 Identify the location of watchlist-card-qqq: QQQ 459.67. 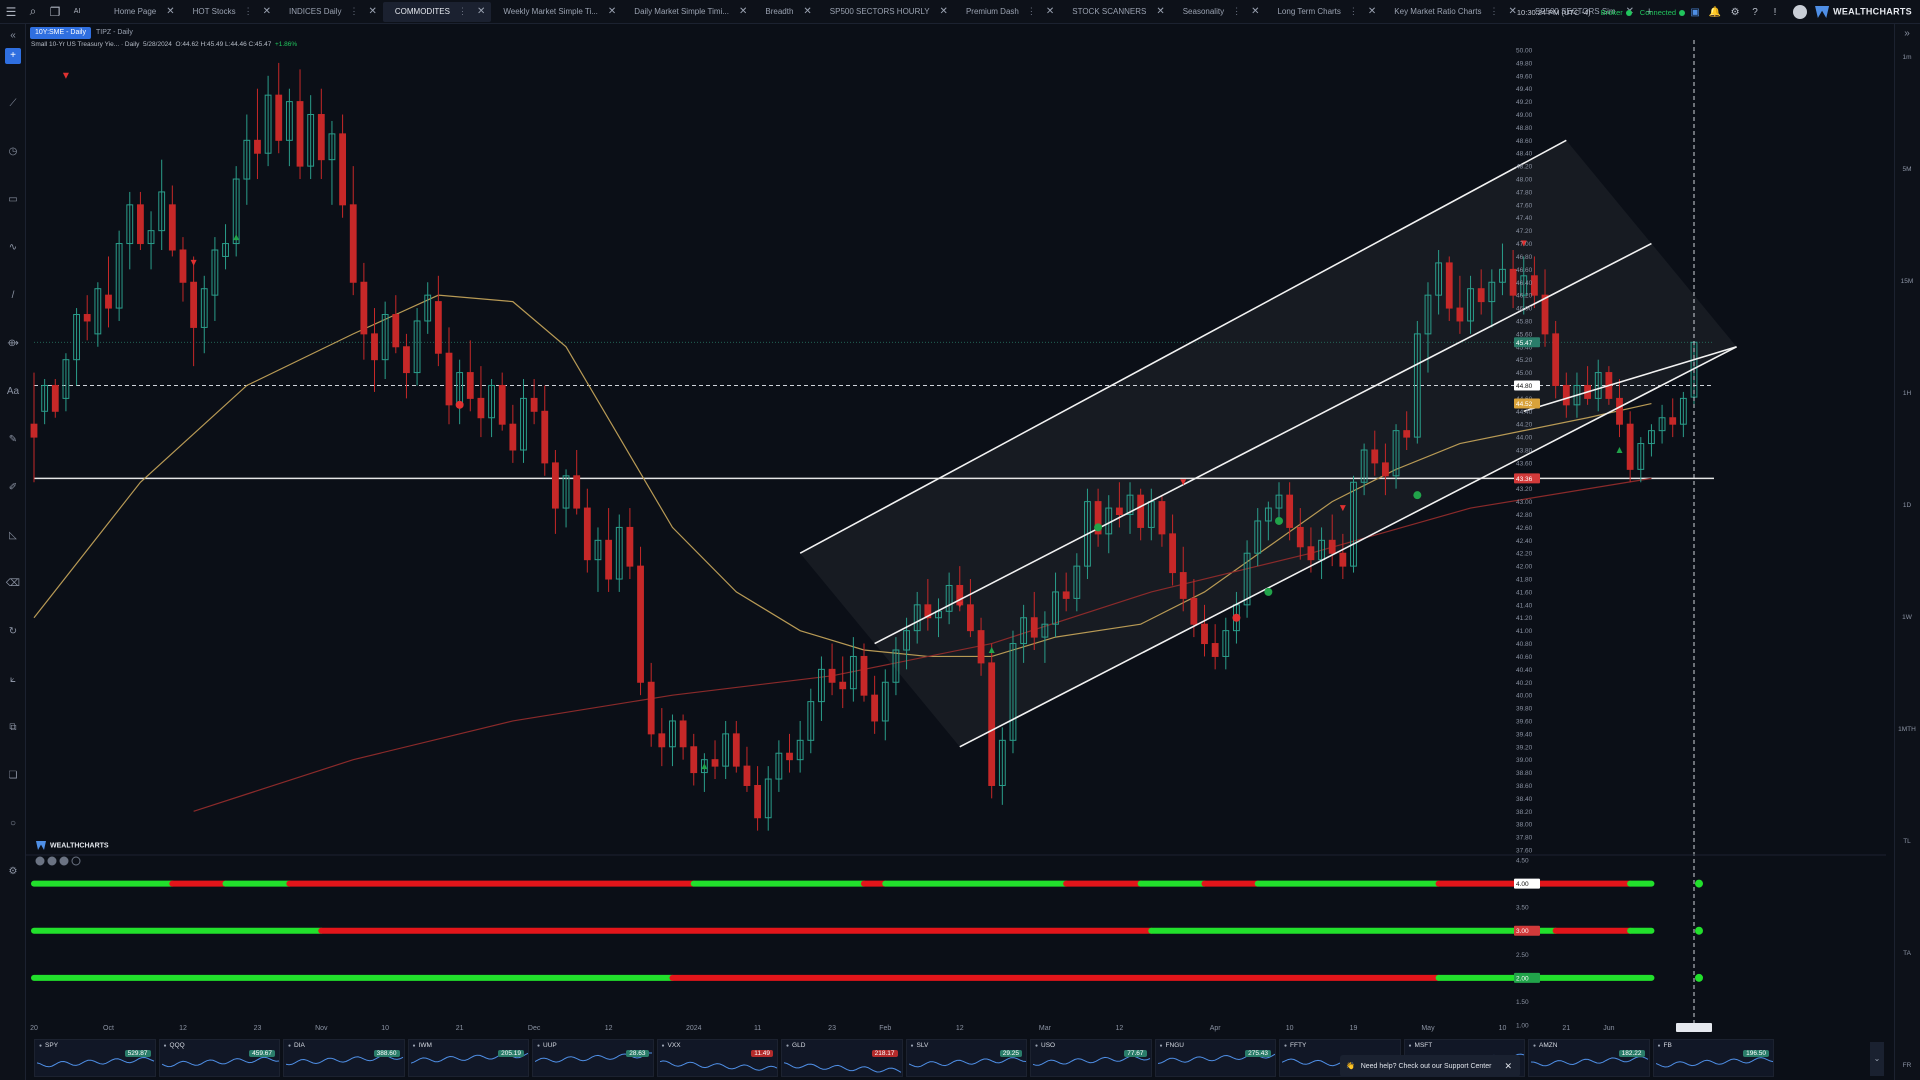
(219, 1058).